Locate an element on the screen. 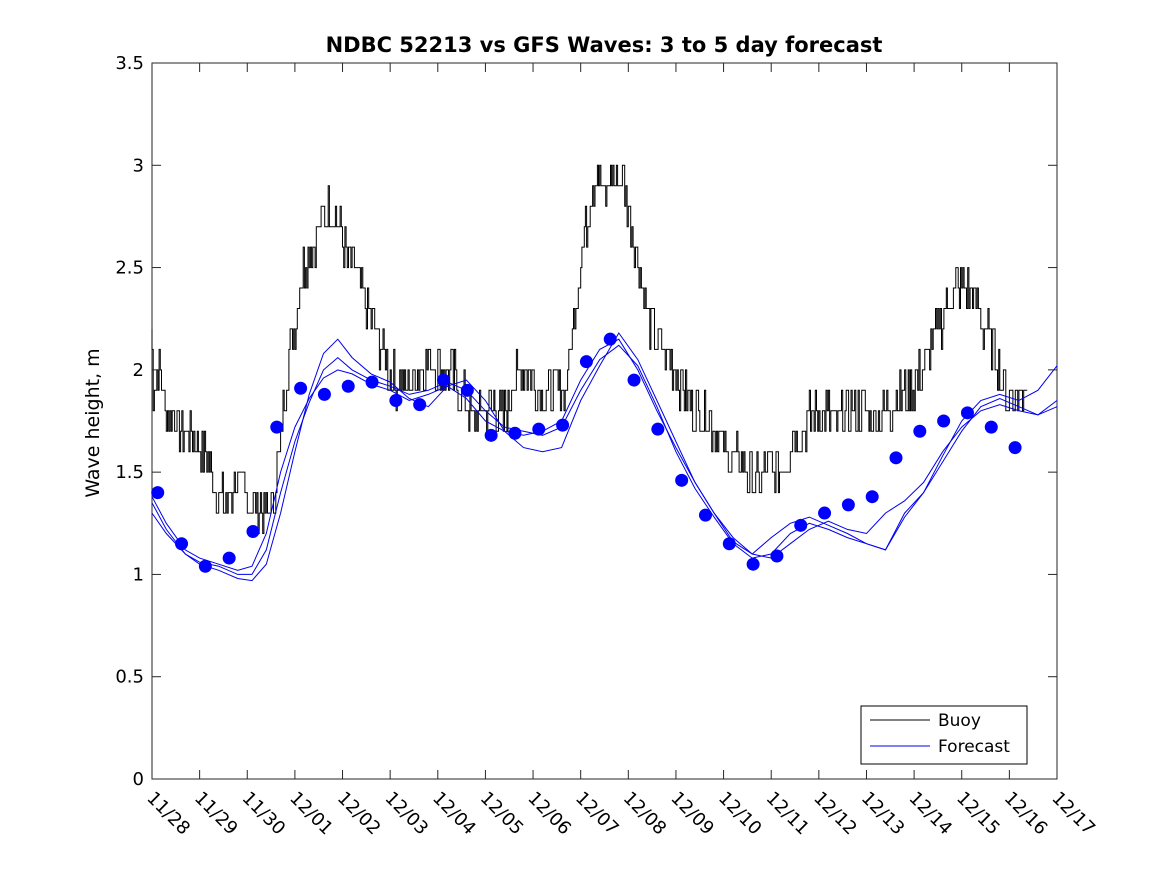 Image resolution: width=1167 pixels, height=875 pixels. y-tick-label: 2 is located at coordinates (138, 370).